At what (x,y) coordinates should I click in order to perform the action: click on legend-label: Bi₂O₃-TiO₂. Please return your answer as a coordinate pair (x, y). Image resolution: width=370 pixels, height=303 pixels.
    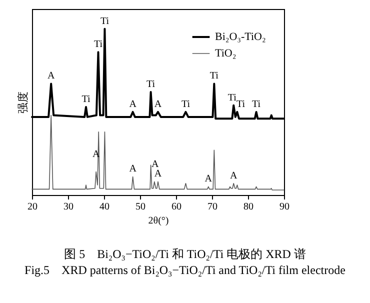
    Looking at the image, I should click on (240, 37).